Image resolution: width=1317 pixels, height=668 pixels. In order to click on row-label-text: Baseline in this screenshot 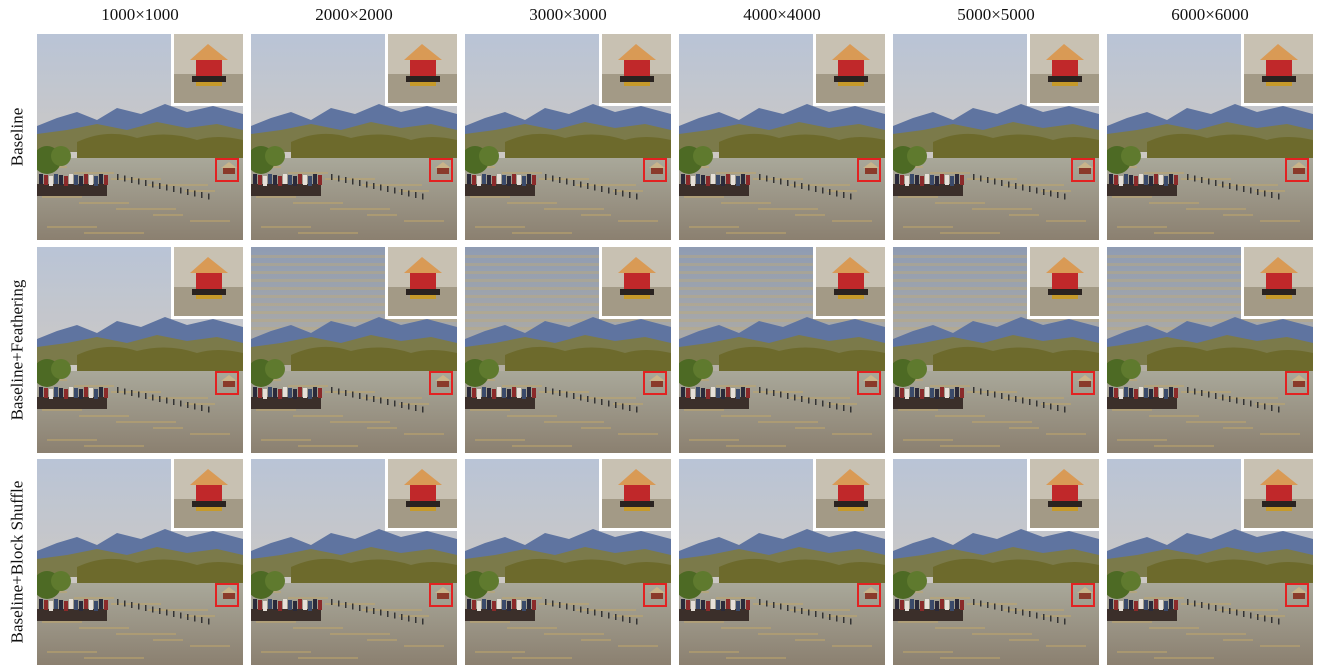, I will do `click(17, 137)`.